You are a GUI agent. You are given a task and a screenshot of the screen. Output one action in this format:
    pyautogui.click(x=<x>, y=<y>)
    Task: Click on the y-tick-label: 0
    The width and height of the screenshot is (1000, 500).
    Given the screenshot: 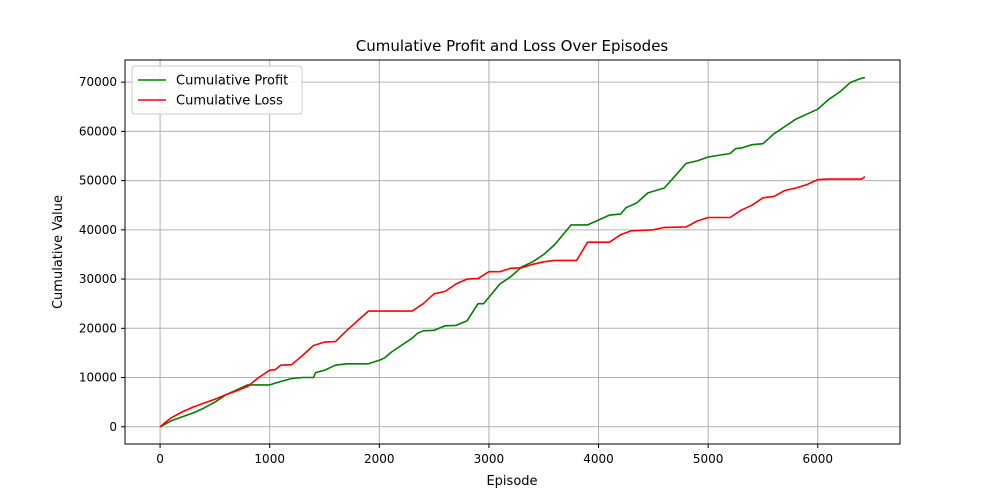 What is the action you would take?
    pyautogui.click(x=113, y=427)
    